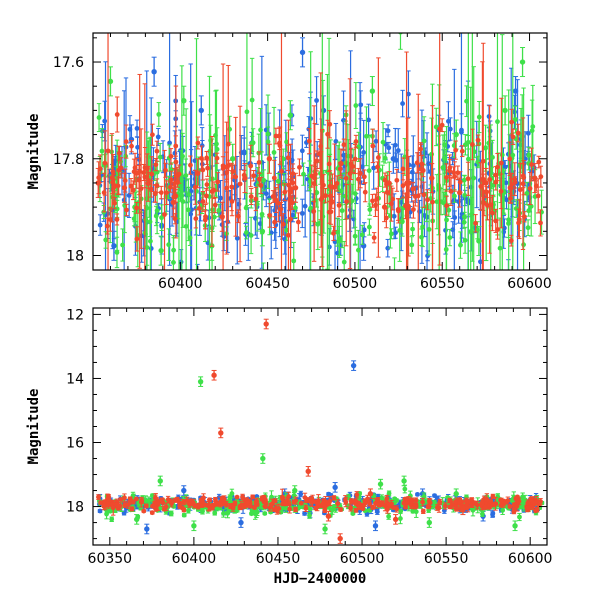 The image size is (600, 600). Describe the element at coordinates (34, 152) in the screenshot. I see `y-axis-label: Magnitude` at that location.